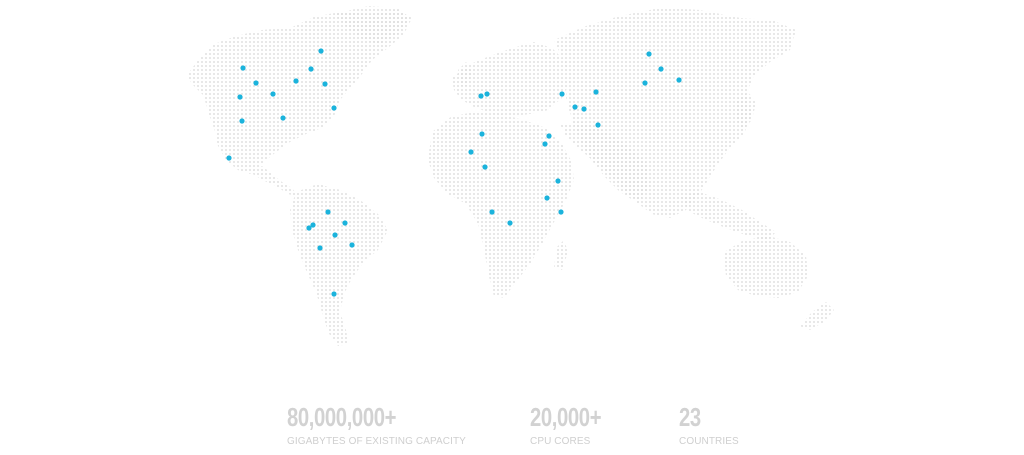 The image size is (1024, 455). I want to click on stat-label: CPU CORES, so click(560, 441).